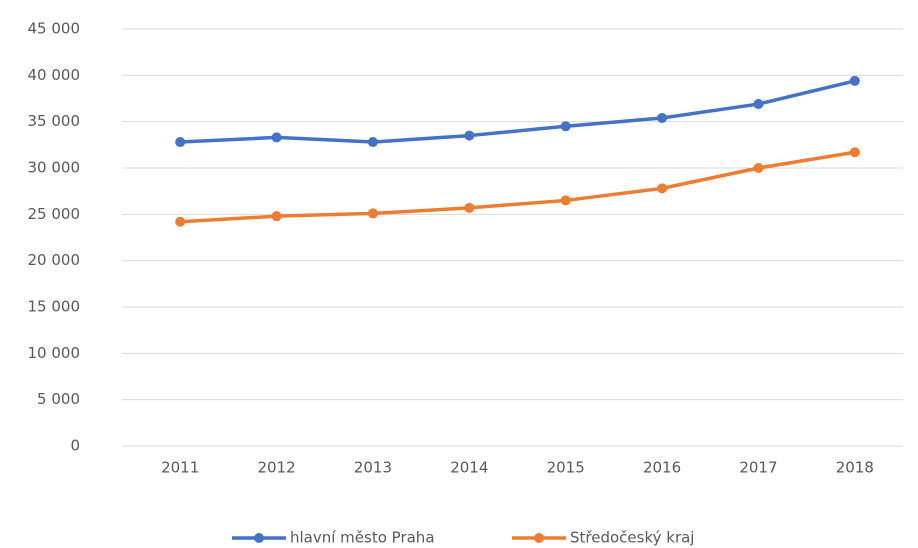 This screenshot has width=918, height=548. What do you see at coordinates (362, 538) in the screenshot?
I see `legend-label: hlavní město Praha` at bounding box center [362, 538].